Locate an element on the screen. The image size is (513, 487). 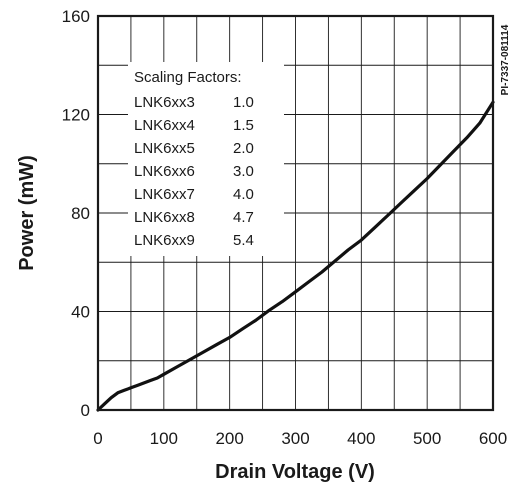
x-tick-label: 300 is located at coordinates (295, 438).